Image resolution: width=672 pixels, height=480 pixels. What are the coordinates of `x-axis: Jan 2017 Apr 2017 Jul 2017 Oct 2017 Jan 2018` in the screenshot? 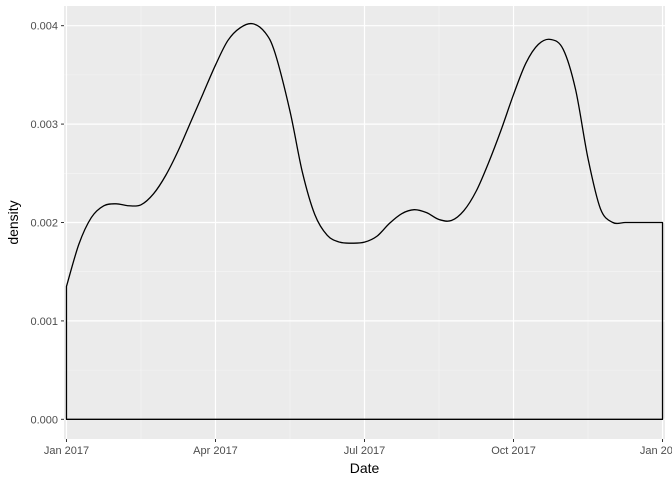 It's located at (358, 448).